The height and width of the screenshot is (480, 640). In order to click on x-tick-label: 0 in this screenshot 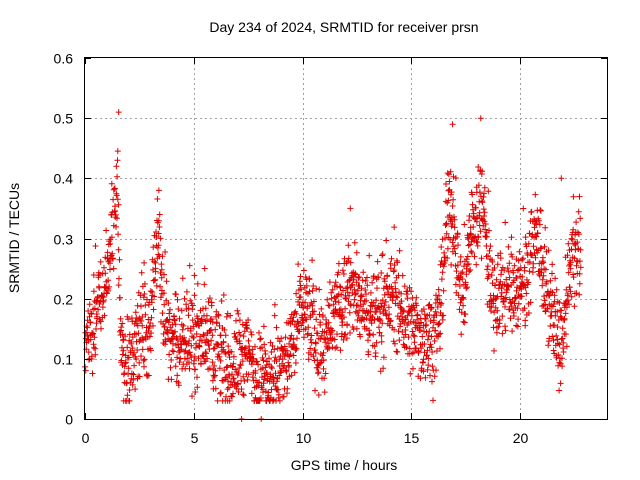, I will do `click(86, 438)`.